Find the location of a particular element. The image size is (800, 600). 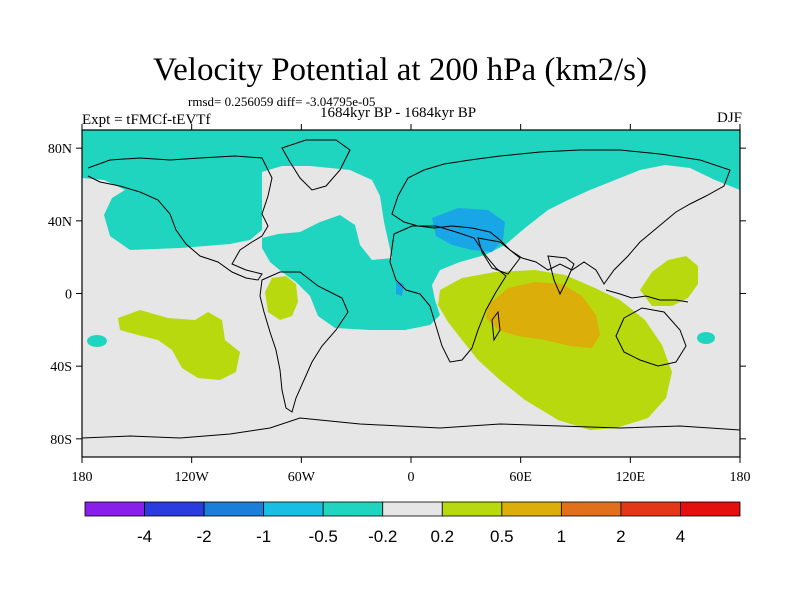

coastline-australia is located at coordinates (651, 337).